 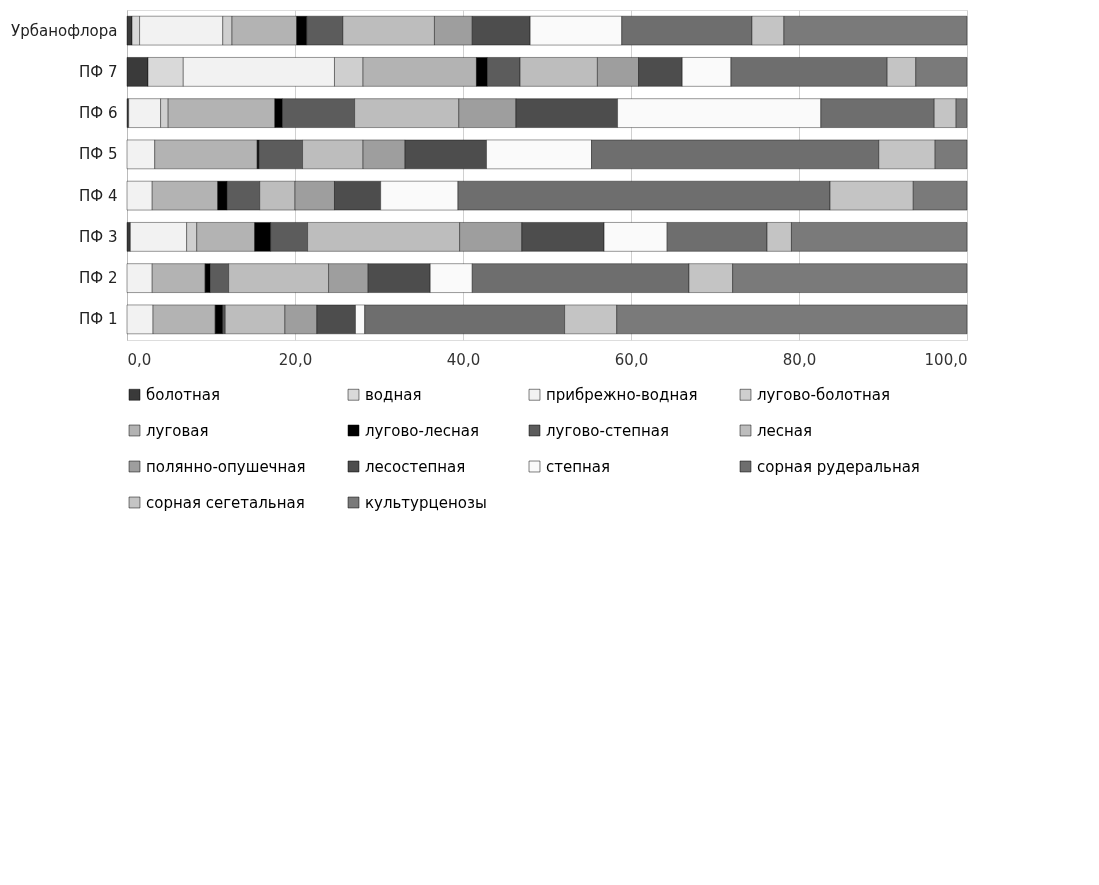 What do you see at coordinates (823, 394) in the screenshot?
I see `legend-label: лугово-болотная` at bounding box center [823, 394].